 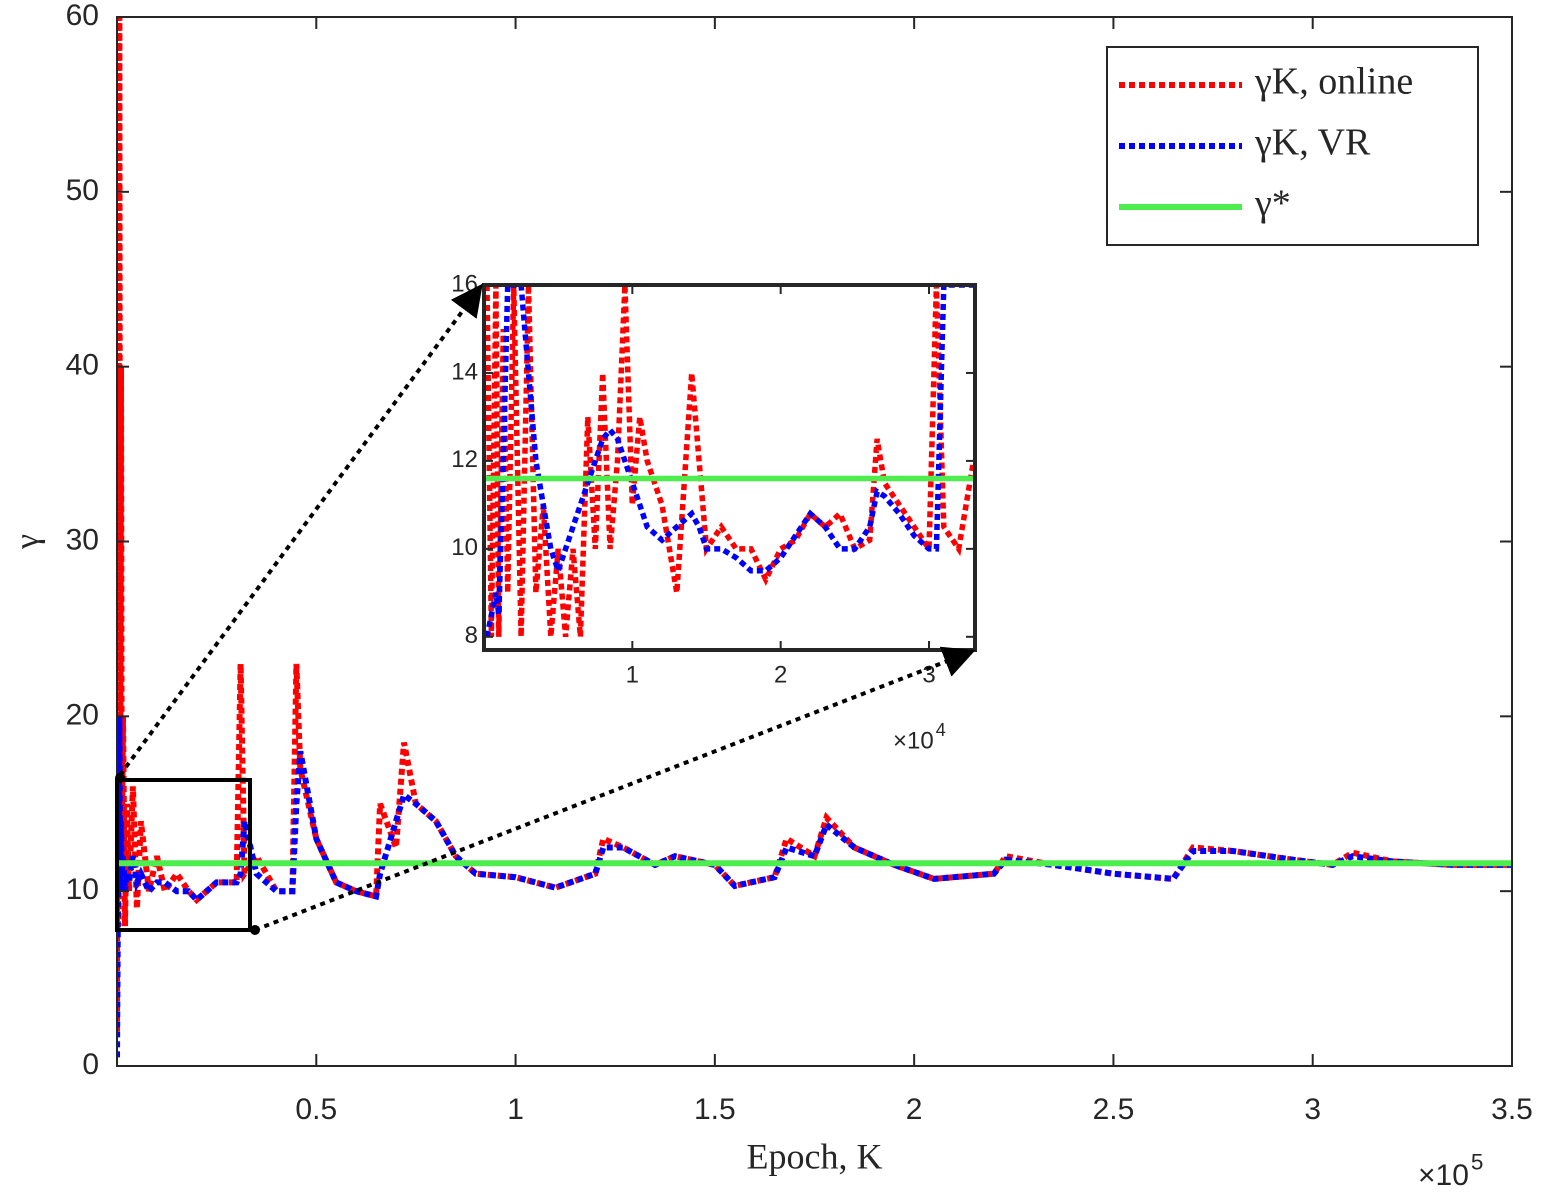 What do you see at coordinates (1512, 1109) in the screenshot?
I see `x-tick-label: 3.5` at bounding box center [1512, 1109].